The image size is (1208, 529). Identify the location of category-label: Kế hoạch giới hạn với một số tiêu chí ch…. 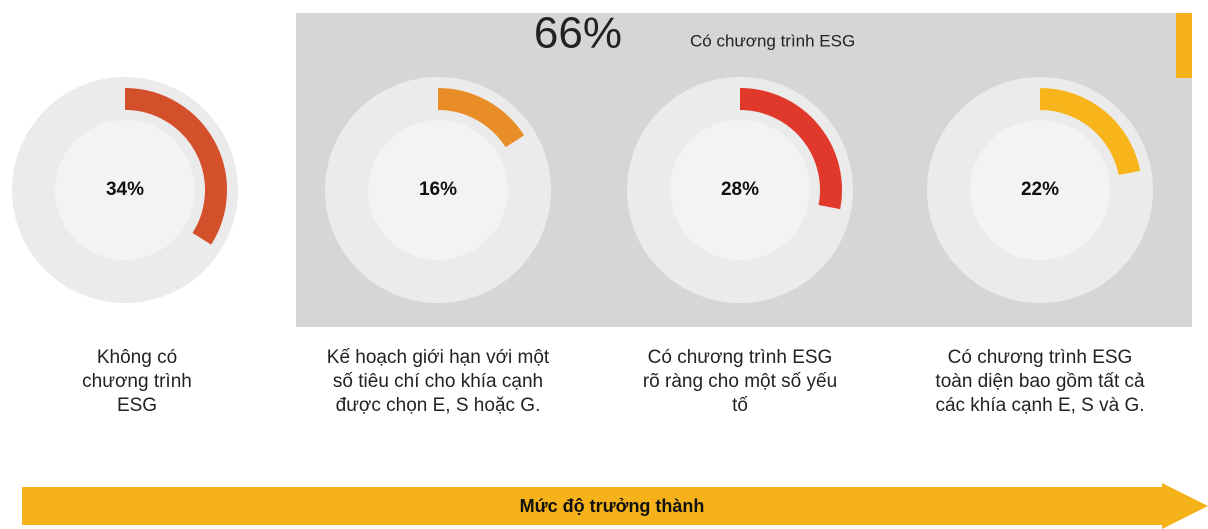
(438, 381).